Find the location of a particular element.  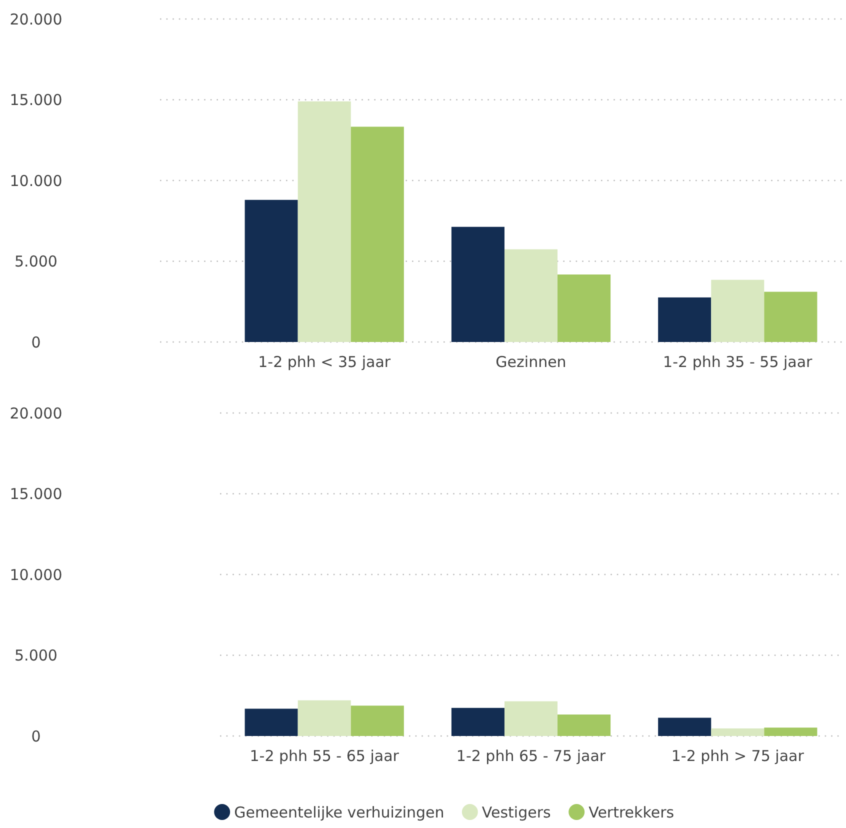

x-tick-label: 1-2 phh 35 - 55 jaar is located at coordinates (738, 362).